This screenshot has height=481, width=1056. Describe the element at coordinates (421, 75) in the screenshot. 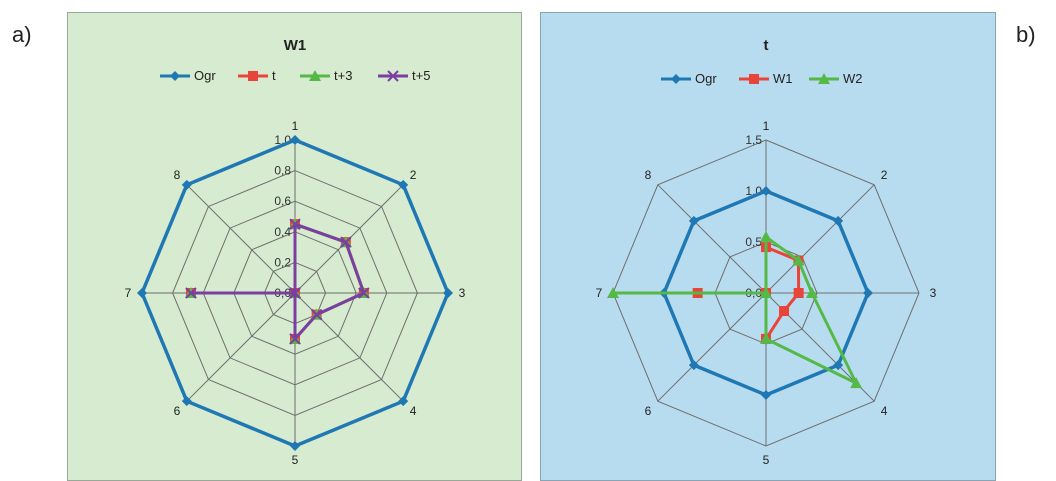

I see `legend-label: t+5` at that location.